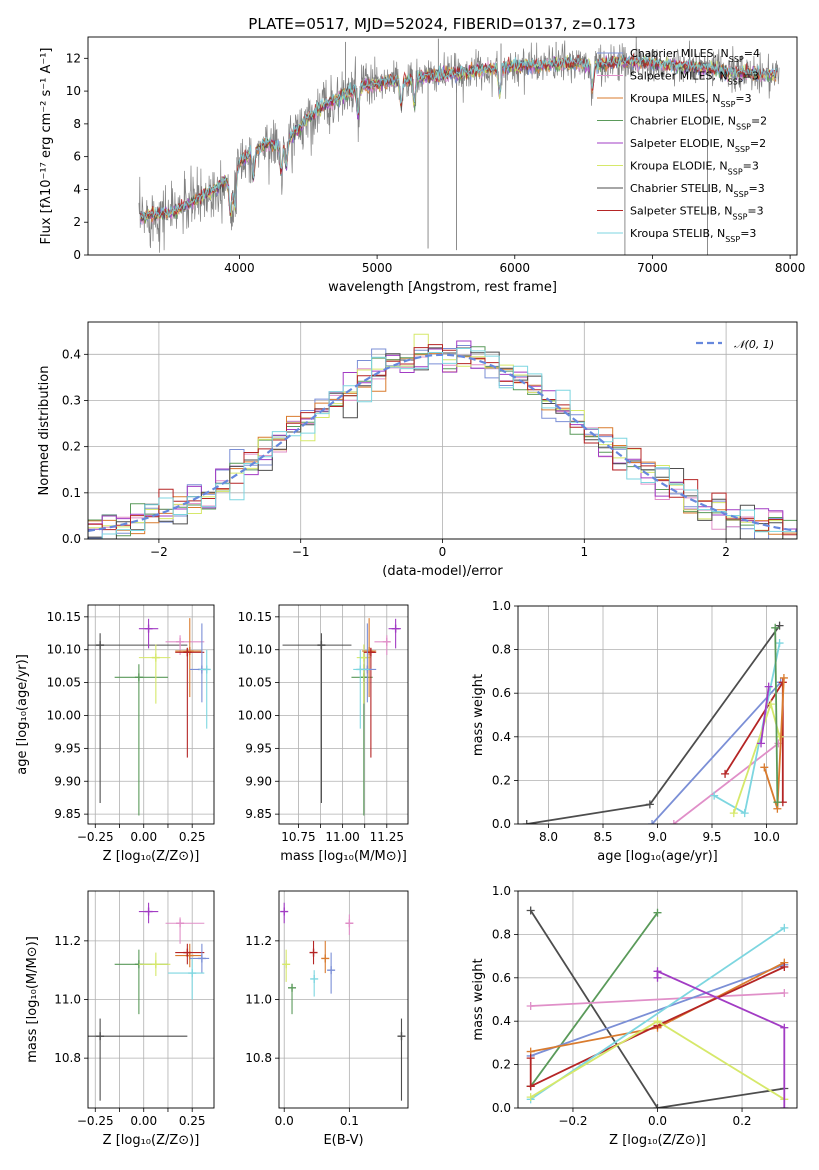 The width and height of the screenshot is (819, 1170). What do you see at coordinates (387, 837) in the screenshot?
I see `x-tick-label: 11.25` at bounding box center [387, 837].